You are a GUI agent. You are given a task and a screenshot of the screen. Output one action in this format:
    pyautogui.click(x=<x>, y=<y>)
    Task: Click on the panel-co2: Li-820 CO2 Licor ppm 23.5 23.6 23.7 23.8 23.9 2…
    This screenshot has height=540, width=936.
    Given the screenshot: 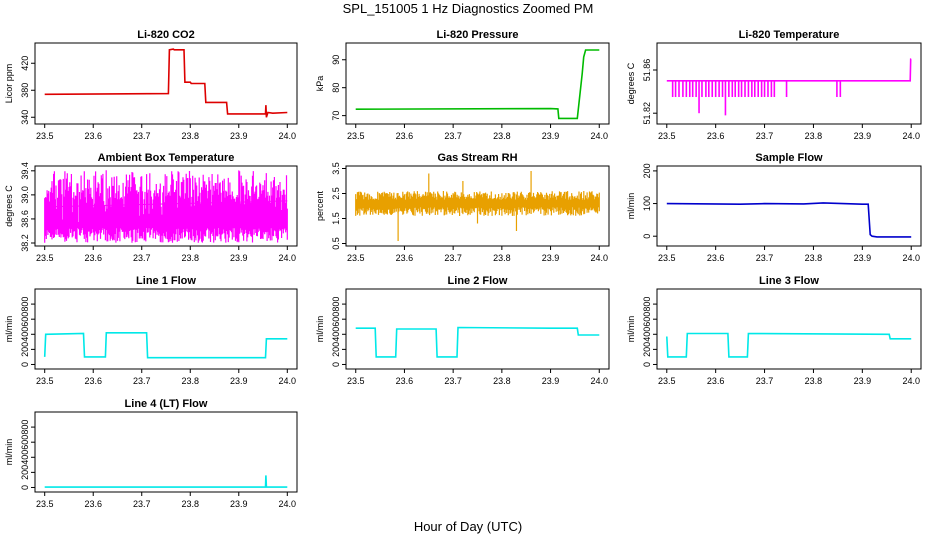 What is the action you would take?
    pyautogui.click(x=151, y=85)
    